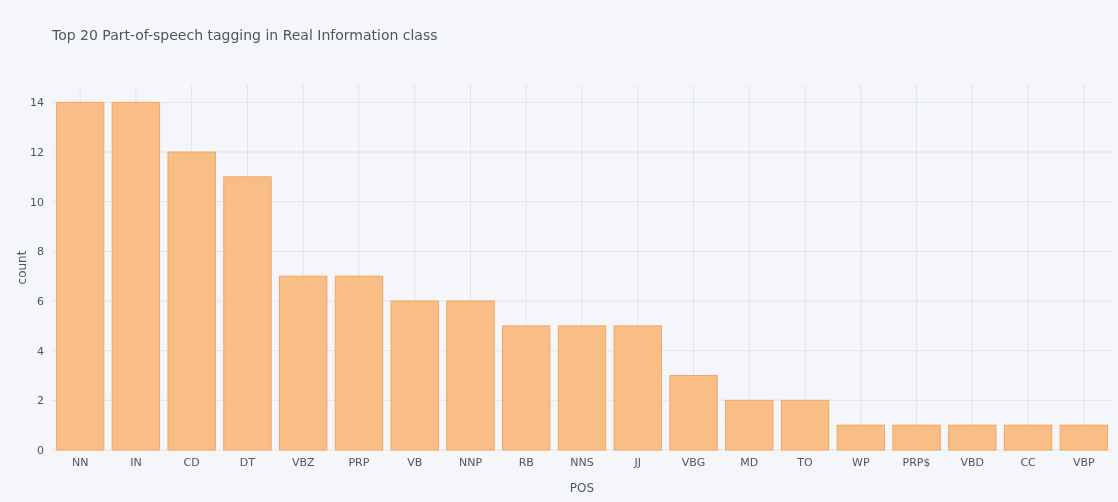 This screenshot has height=502, width=1118. Describe the element at coordinates (40, 450) in the screenshot. I see `y-tick-label: 0` at that location.